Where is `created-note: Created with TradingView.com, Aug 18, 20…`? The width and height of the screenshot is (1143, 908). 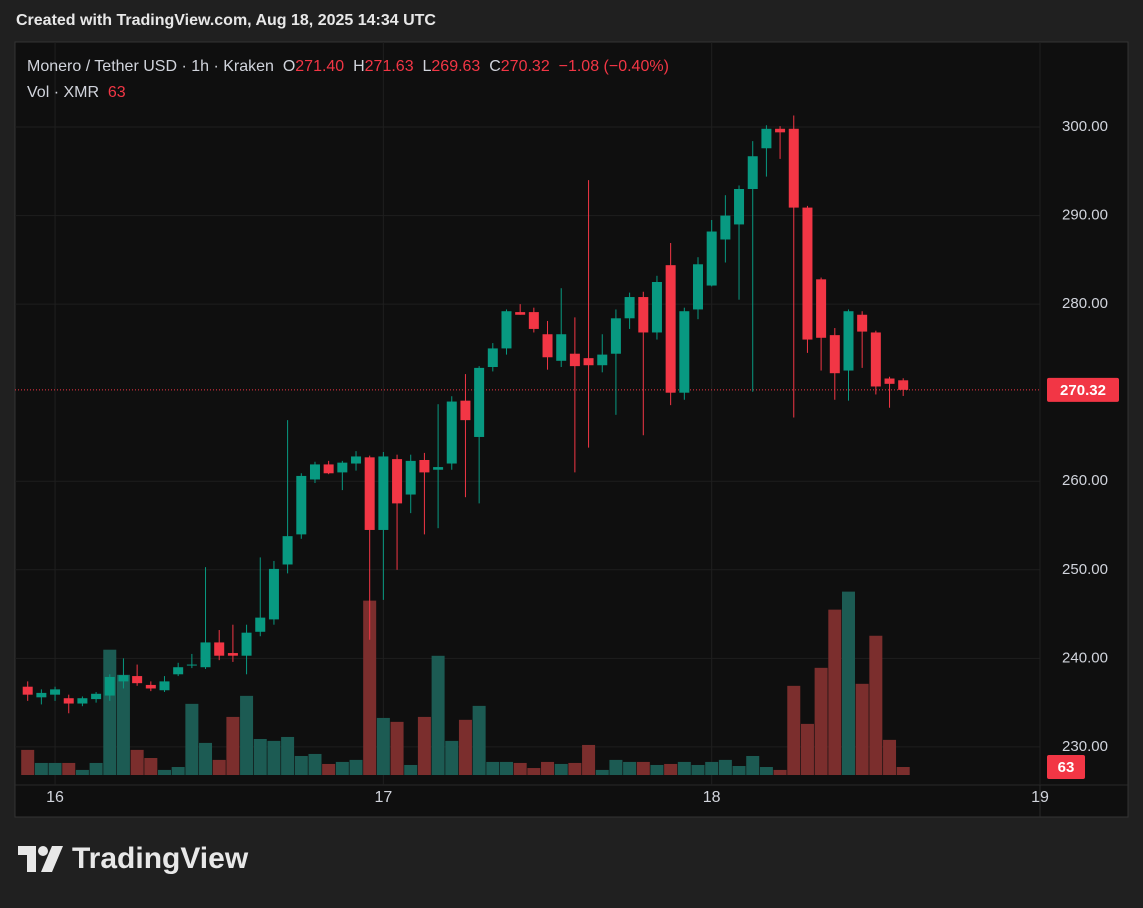 created-note: Created with TradingView.com, Aug 18, 20… is located at coordinates (226, 20).